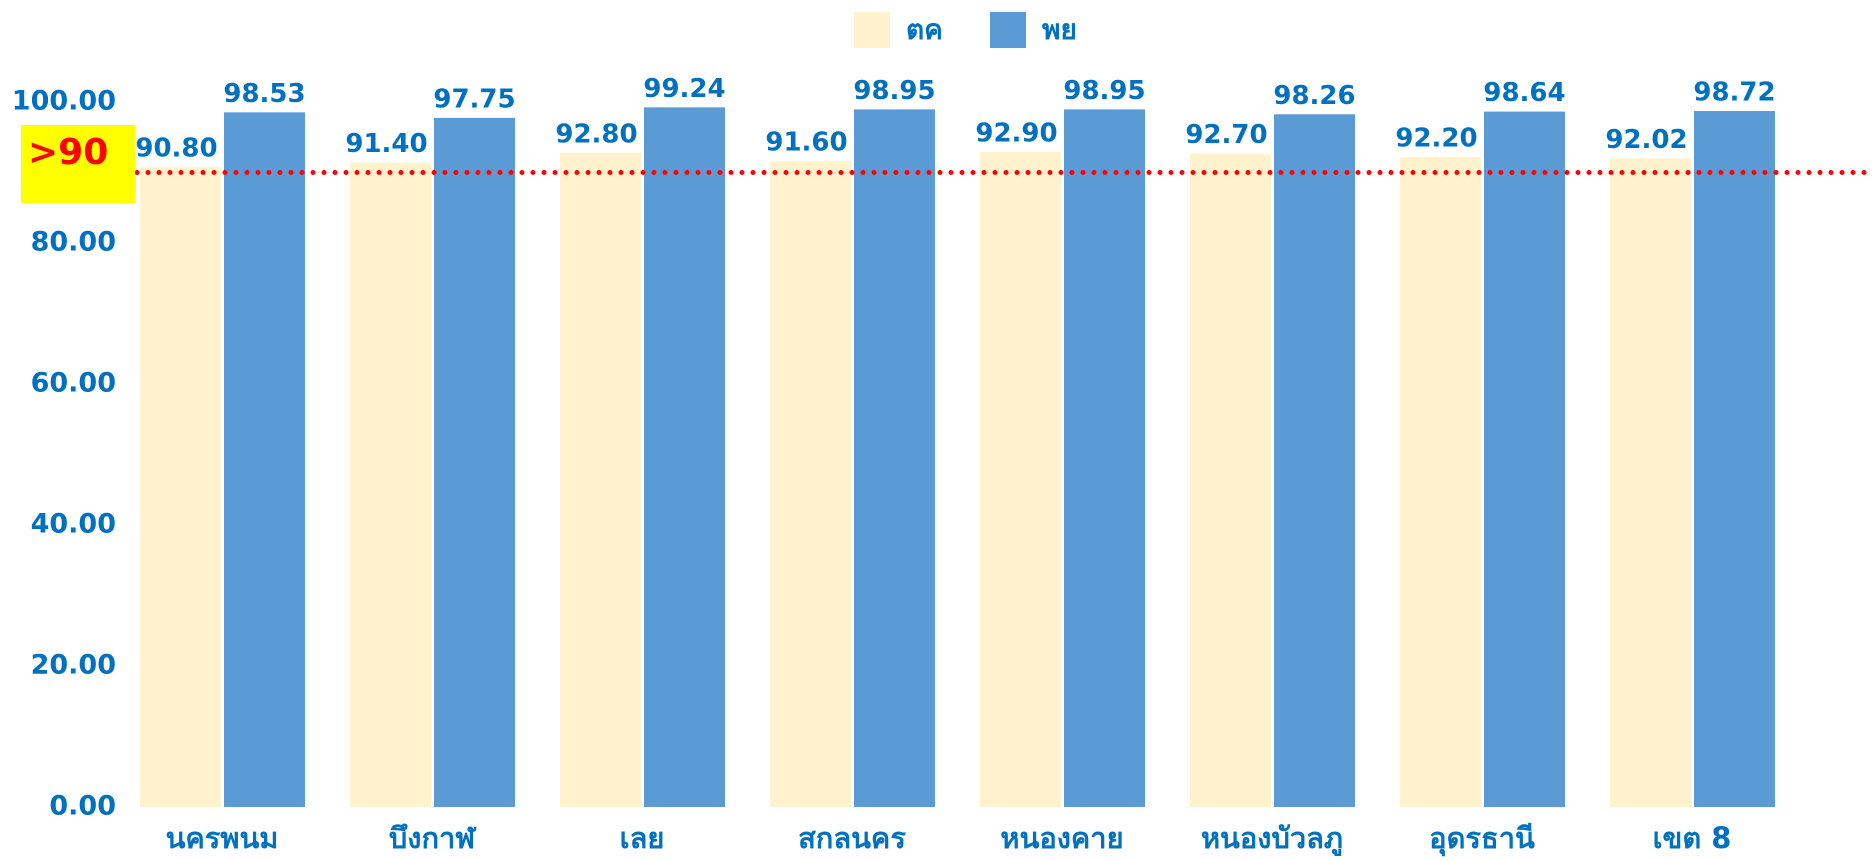 The image size is (1874, 860). Describe the element at coordinates (73, 383) in the screenshot. I see `y-tick-label: 60.00` at that location.